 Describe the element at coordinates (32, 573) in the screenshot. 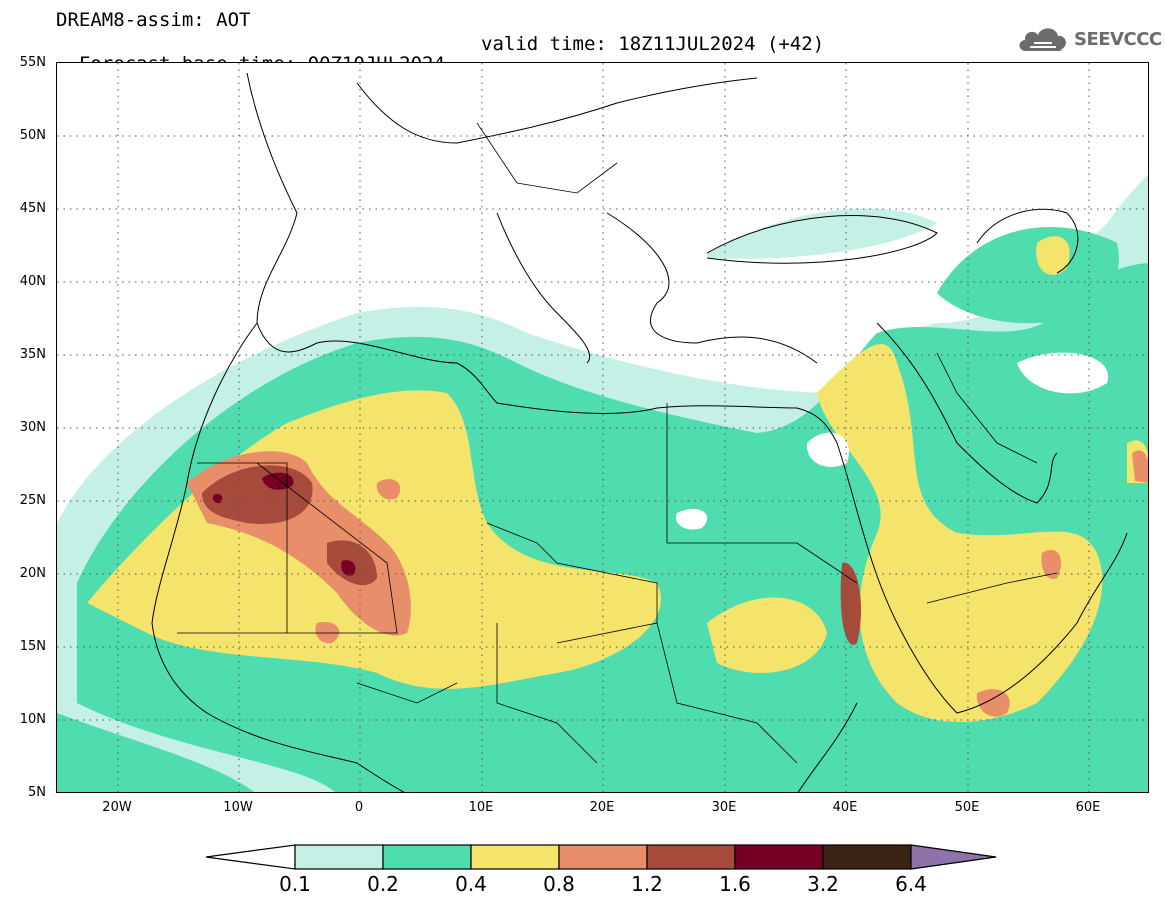

I see `lat-label: 20N` at that location.